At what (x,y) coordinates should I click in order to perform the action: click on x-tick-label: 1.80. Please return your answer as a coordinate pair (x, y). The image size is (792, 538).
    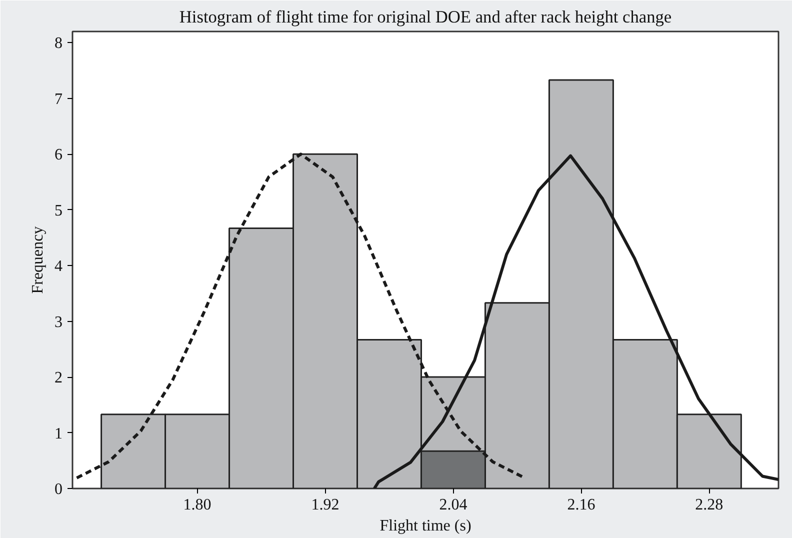
    Looking at the image, I should click on (197, 505).